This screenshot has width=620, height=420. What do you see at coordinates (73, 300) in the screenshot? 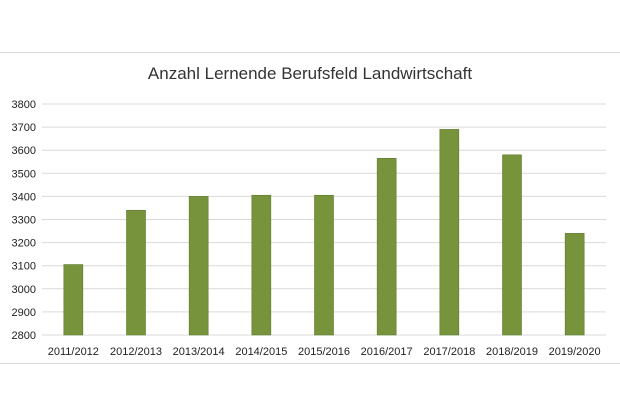
I see `bar-2011/2012` at bounding box center [73, 300].